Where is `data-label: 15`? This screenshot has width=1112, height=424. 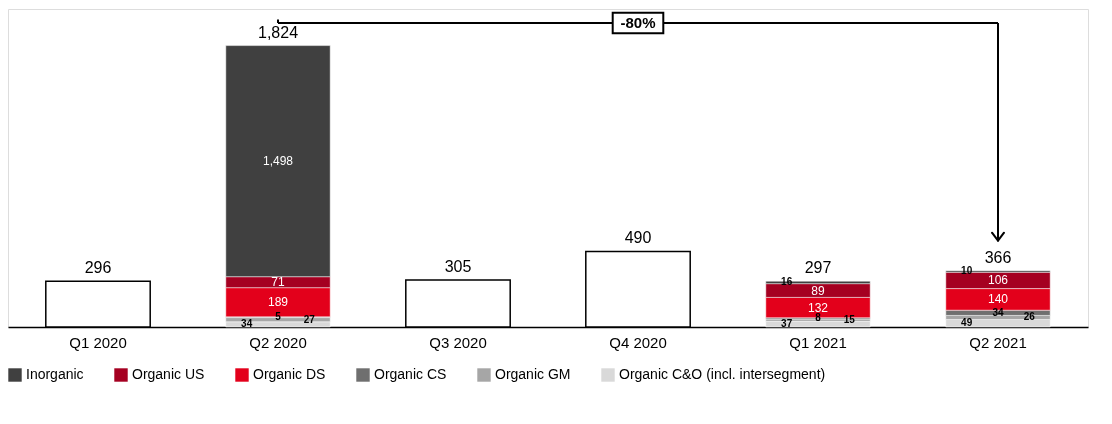
data-label: 15 is located at coordinates (849, 320).